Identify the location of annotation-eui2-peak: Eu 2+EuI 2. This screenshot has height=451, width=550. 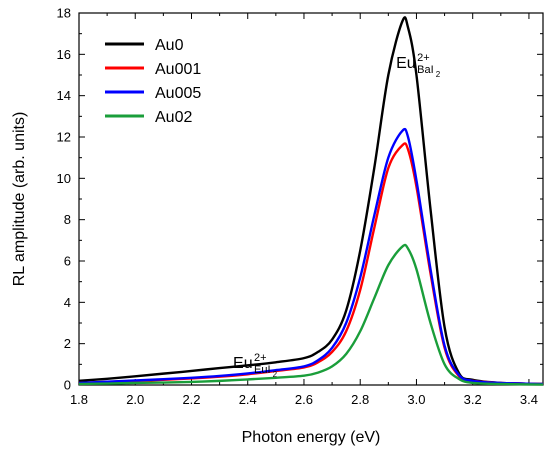
(255, 365).